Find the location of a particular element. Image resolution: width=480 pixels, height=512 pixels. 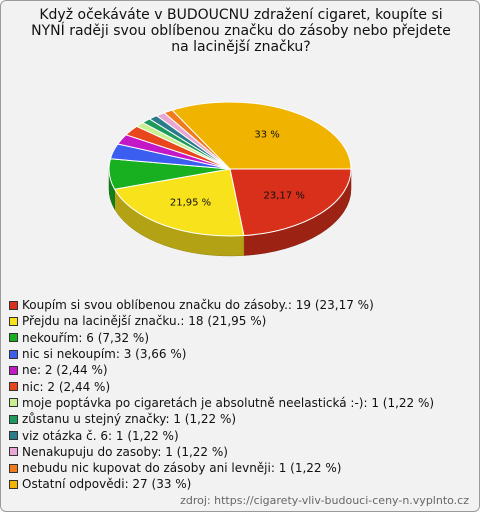

legend-label: zůstanu u stejný značky: 1 (1,22 %) is located at coordinates (129, 419).